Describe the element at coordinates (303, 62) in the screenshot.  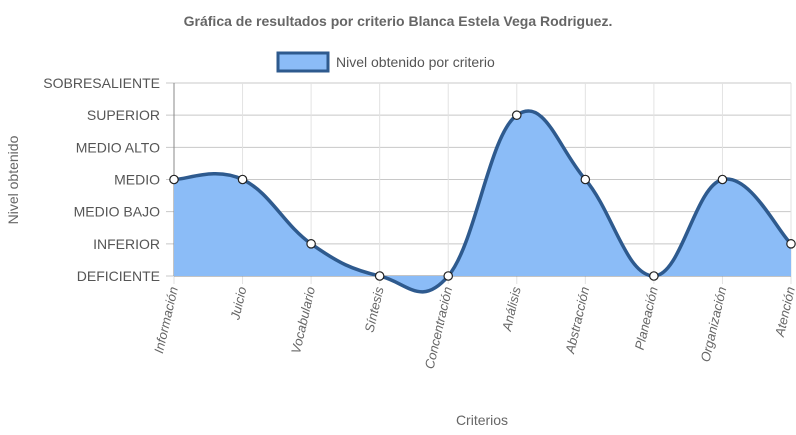
I see `legend-swatch` at that location.